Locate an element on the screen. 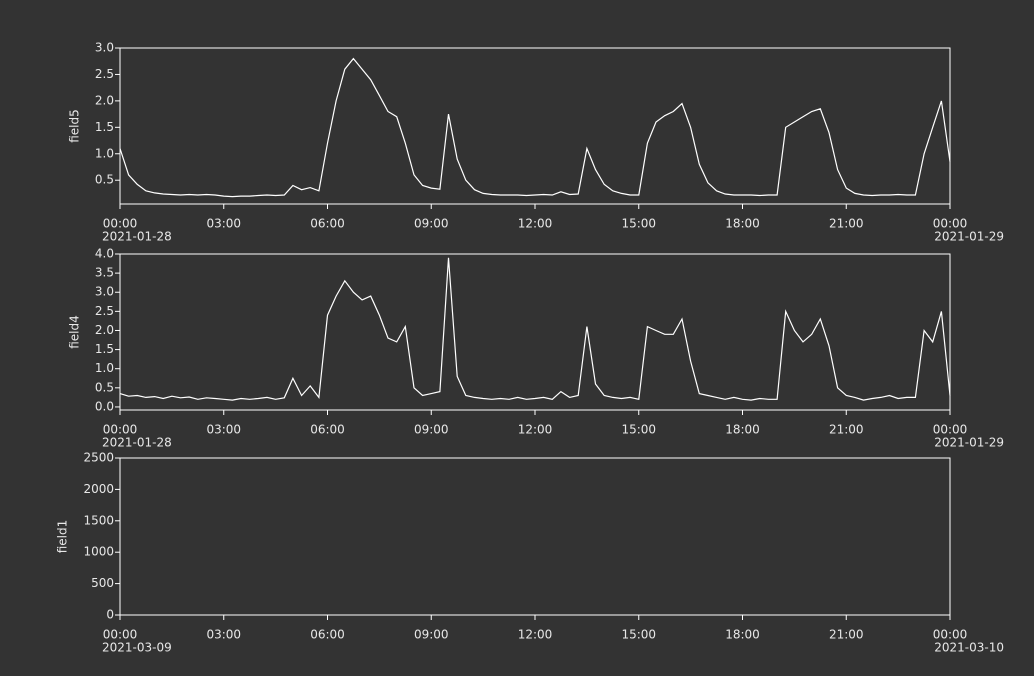 The height and width of the screenshot is (676, 1034). y-axis-label: field1 is located at coordinates (63, 537).